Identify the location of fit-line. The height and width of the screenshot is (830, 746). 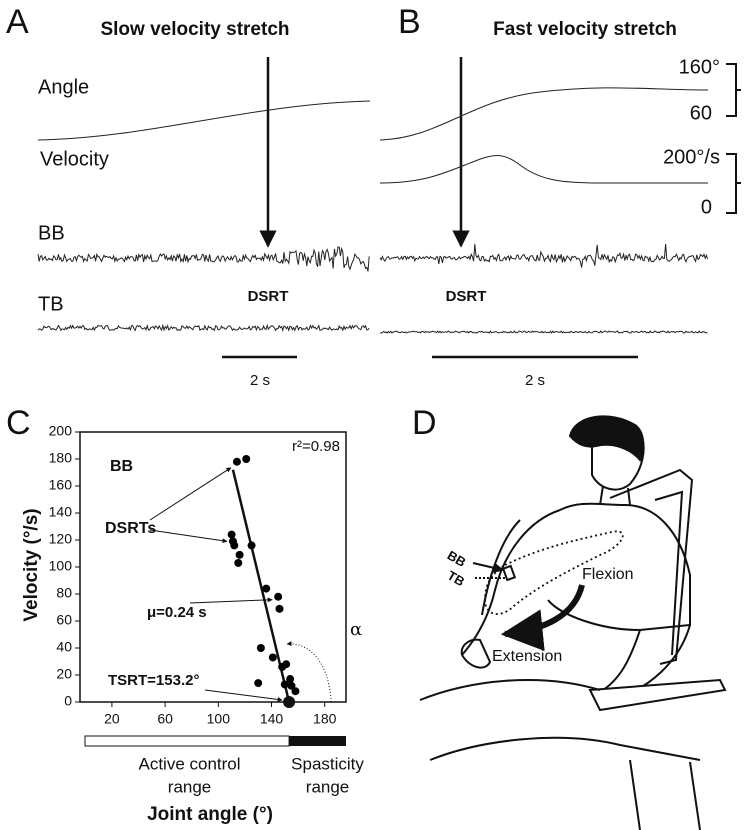
(261, 586).